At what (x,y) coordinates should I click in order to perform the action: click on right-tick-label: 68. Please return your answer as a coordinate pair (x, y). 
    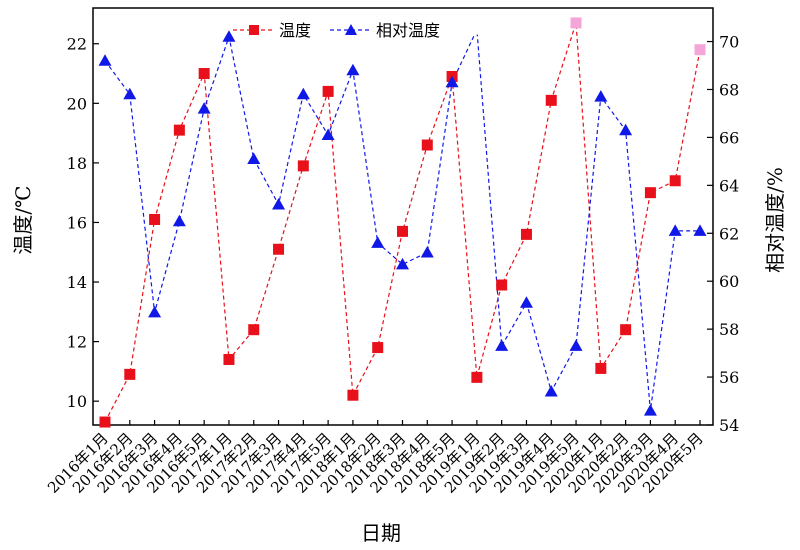
    Looking at the image, I should click on (729, 89).